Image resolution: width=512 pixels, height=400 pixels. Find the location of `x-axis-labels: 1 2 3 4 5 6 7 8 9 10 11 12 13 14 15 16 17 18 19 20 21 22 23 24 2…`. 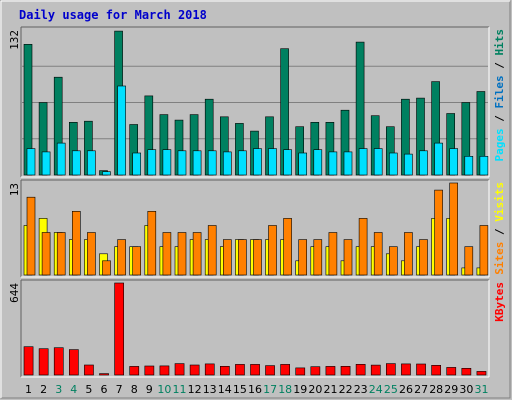

x-axis-labels: 1 2 3 4 5 6 7 8 9 10 11 12 13 14 15 16 17 18 19 20 21 22 23 24 2… is located at coordinates (257, 389).